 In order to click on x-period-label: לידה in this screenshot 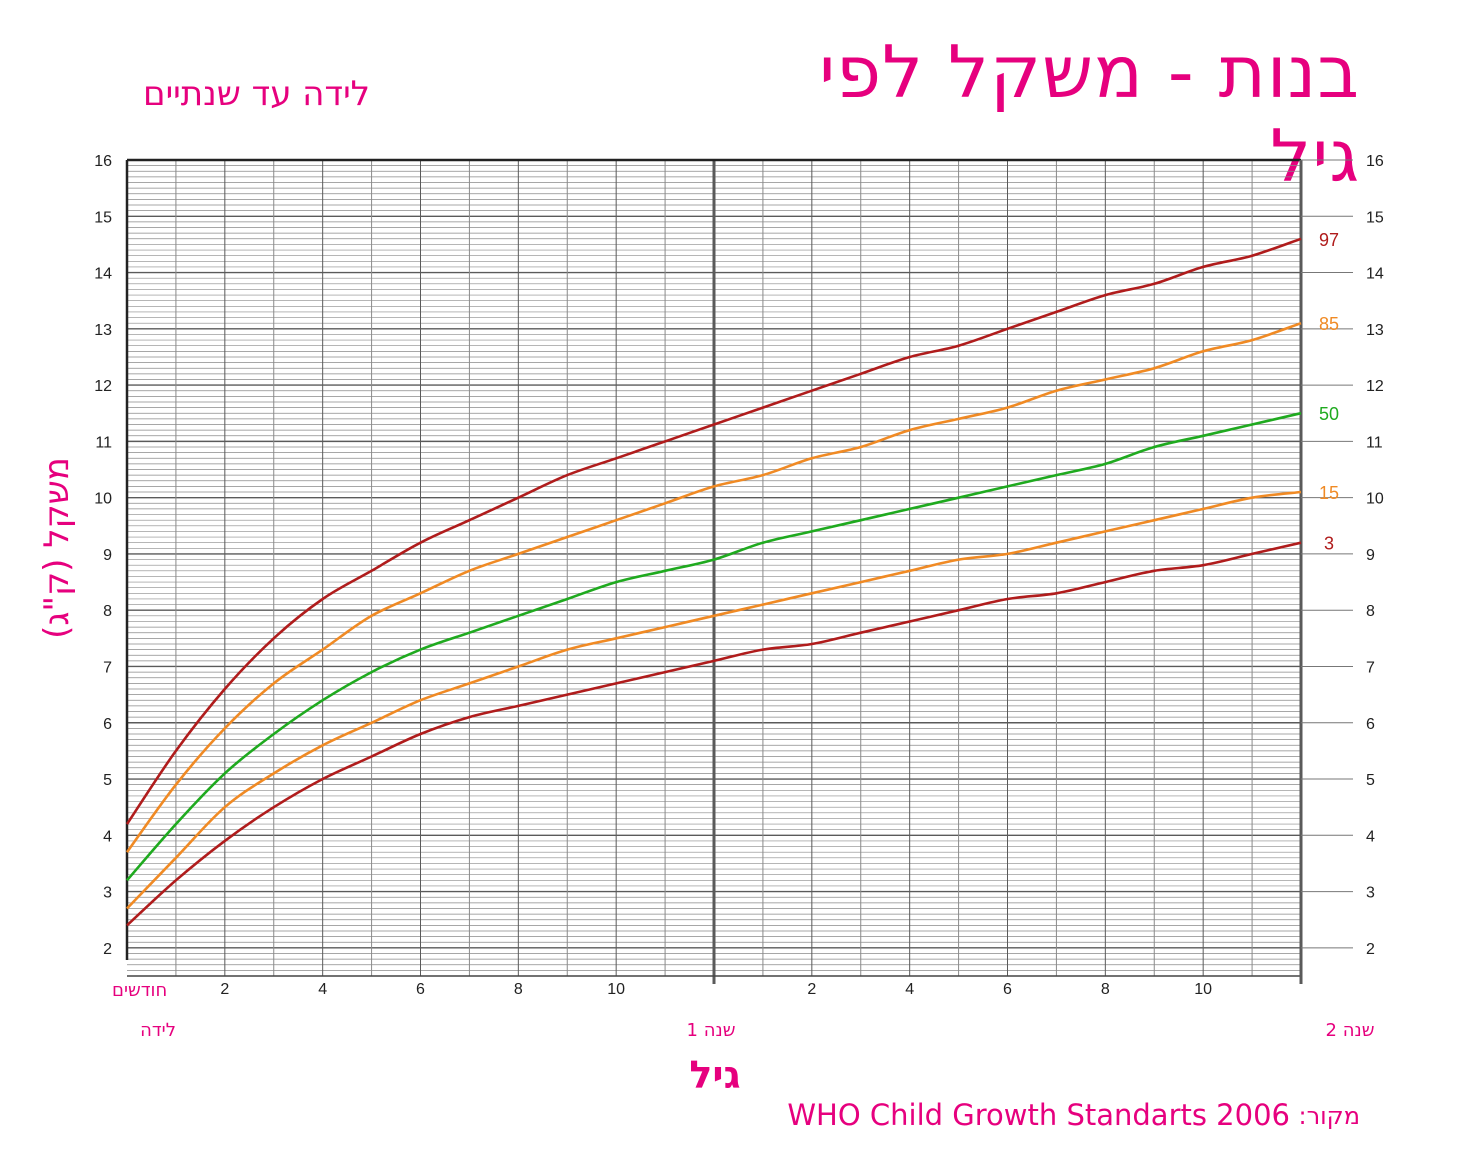, I will do `click(158, 1030)`.